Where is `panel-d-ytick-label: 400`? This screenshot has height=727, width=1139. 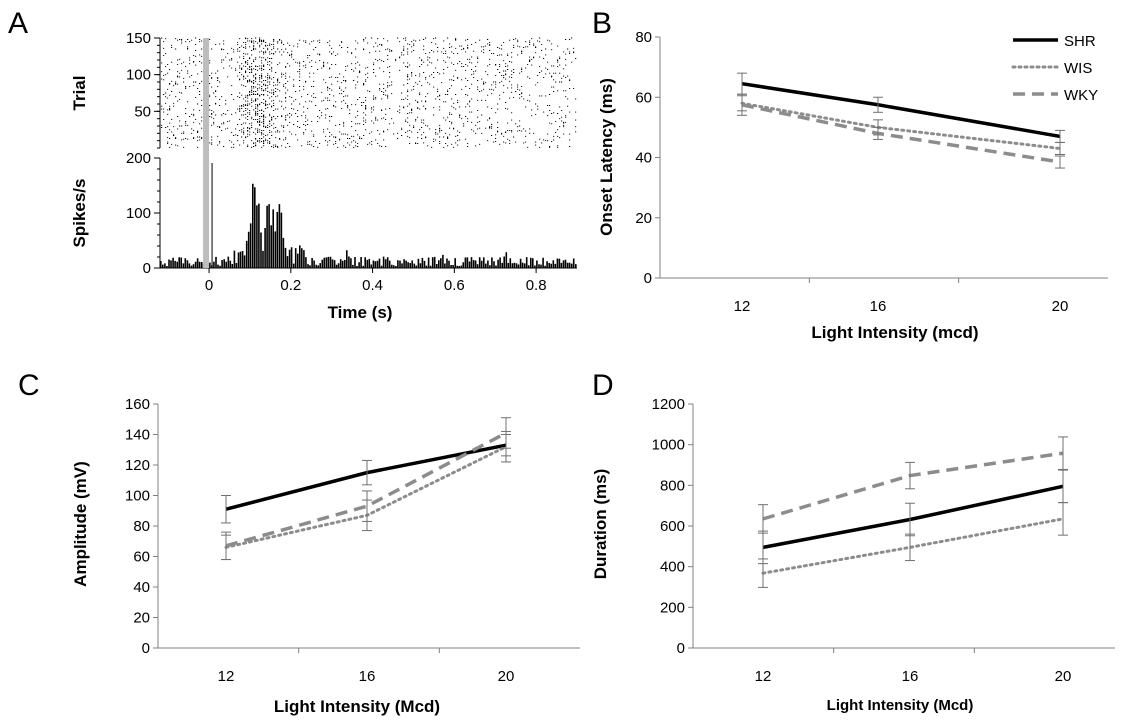 panel-d-ytick-label: 400 is located at coordinates (672, 567).